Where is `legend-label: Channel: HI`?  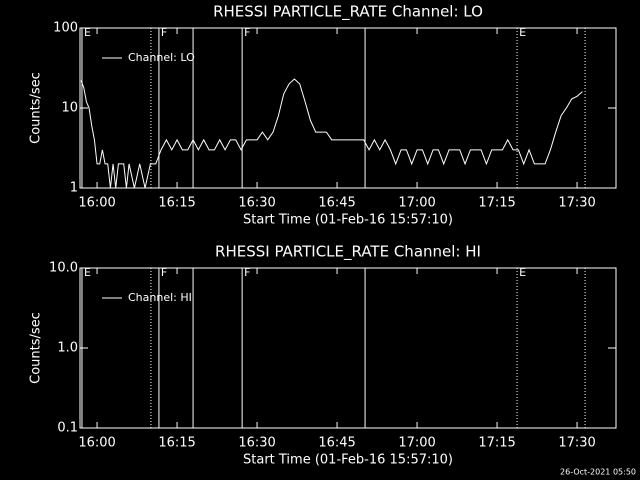
legend-label: Channel: HI is located at coordinates (160, 297).